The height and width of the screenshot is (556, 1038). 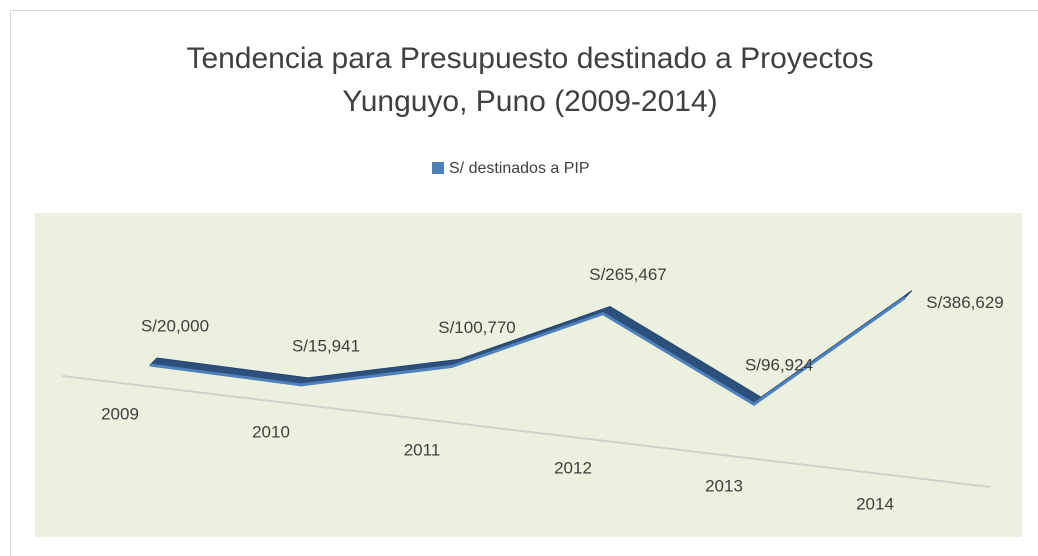 I want to click on line, so click(x=527, y=351).